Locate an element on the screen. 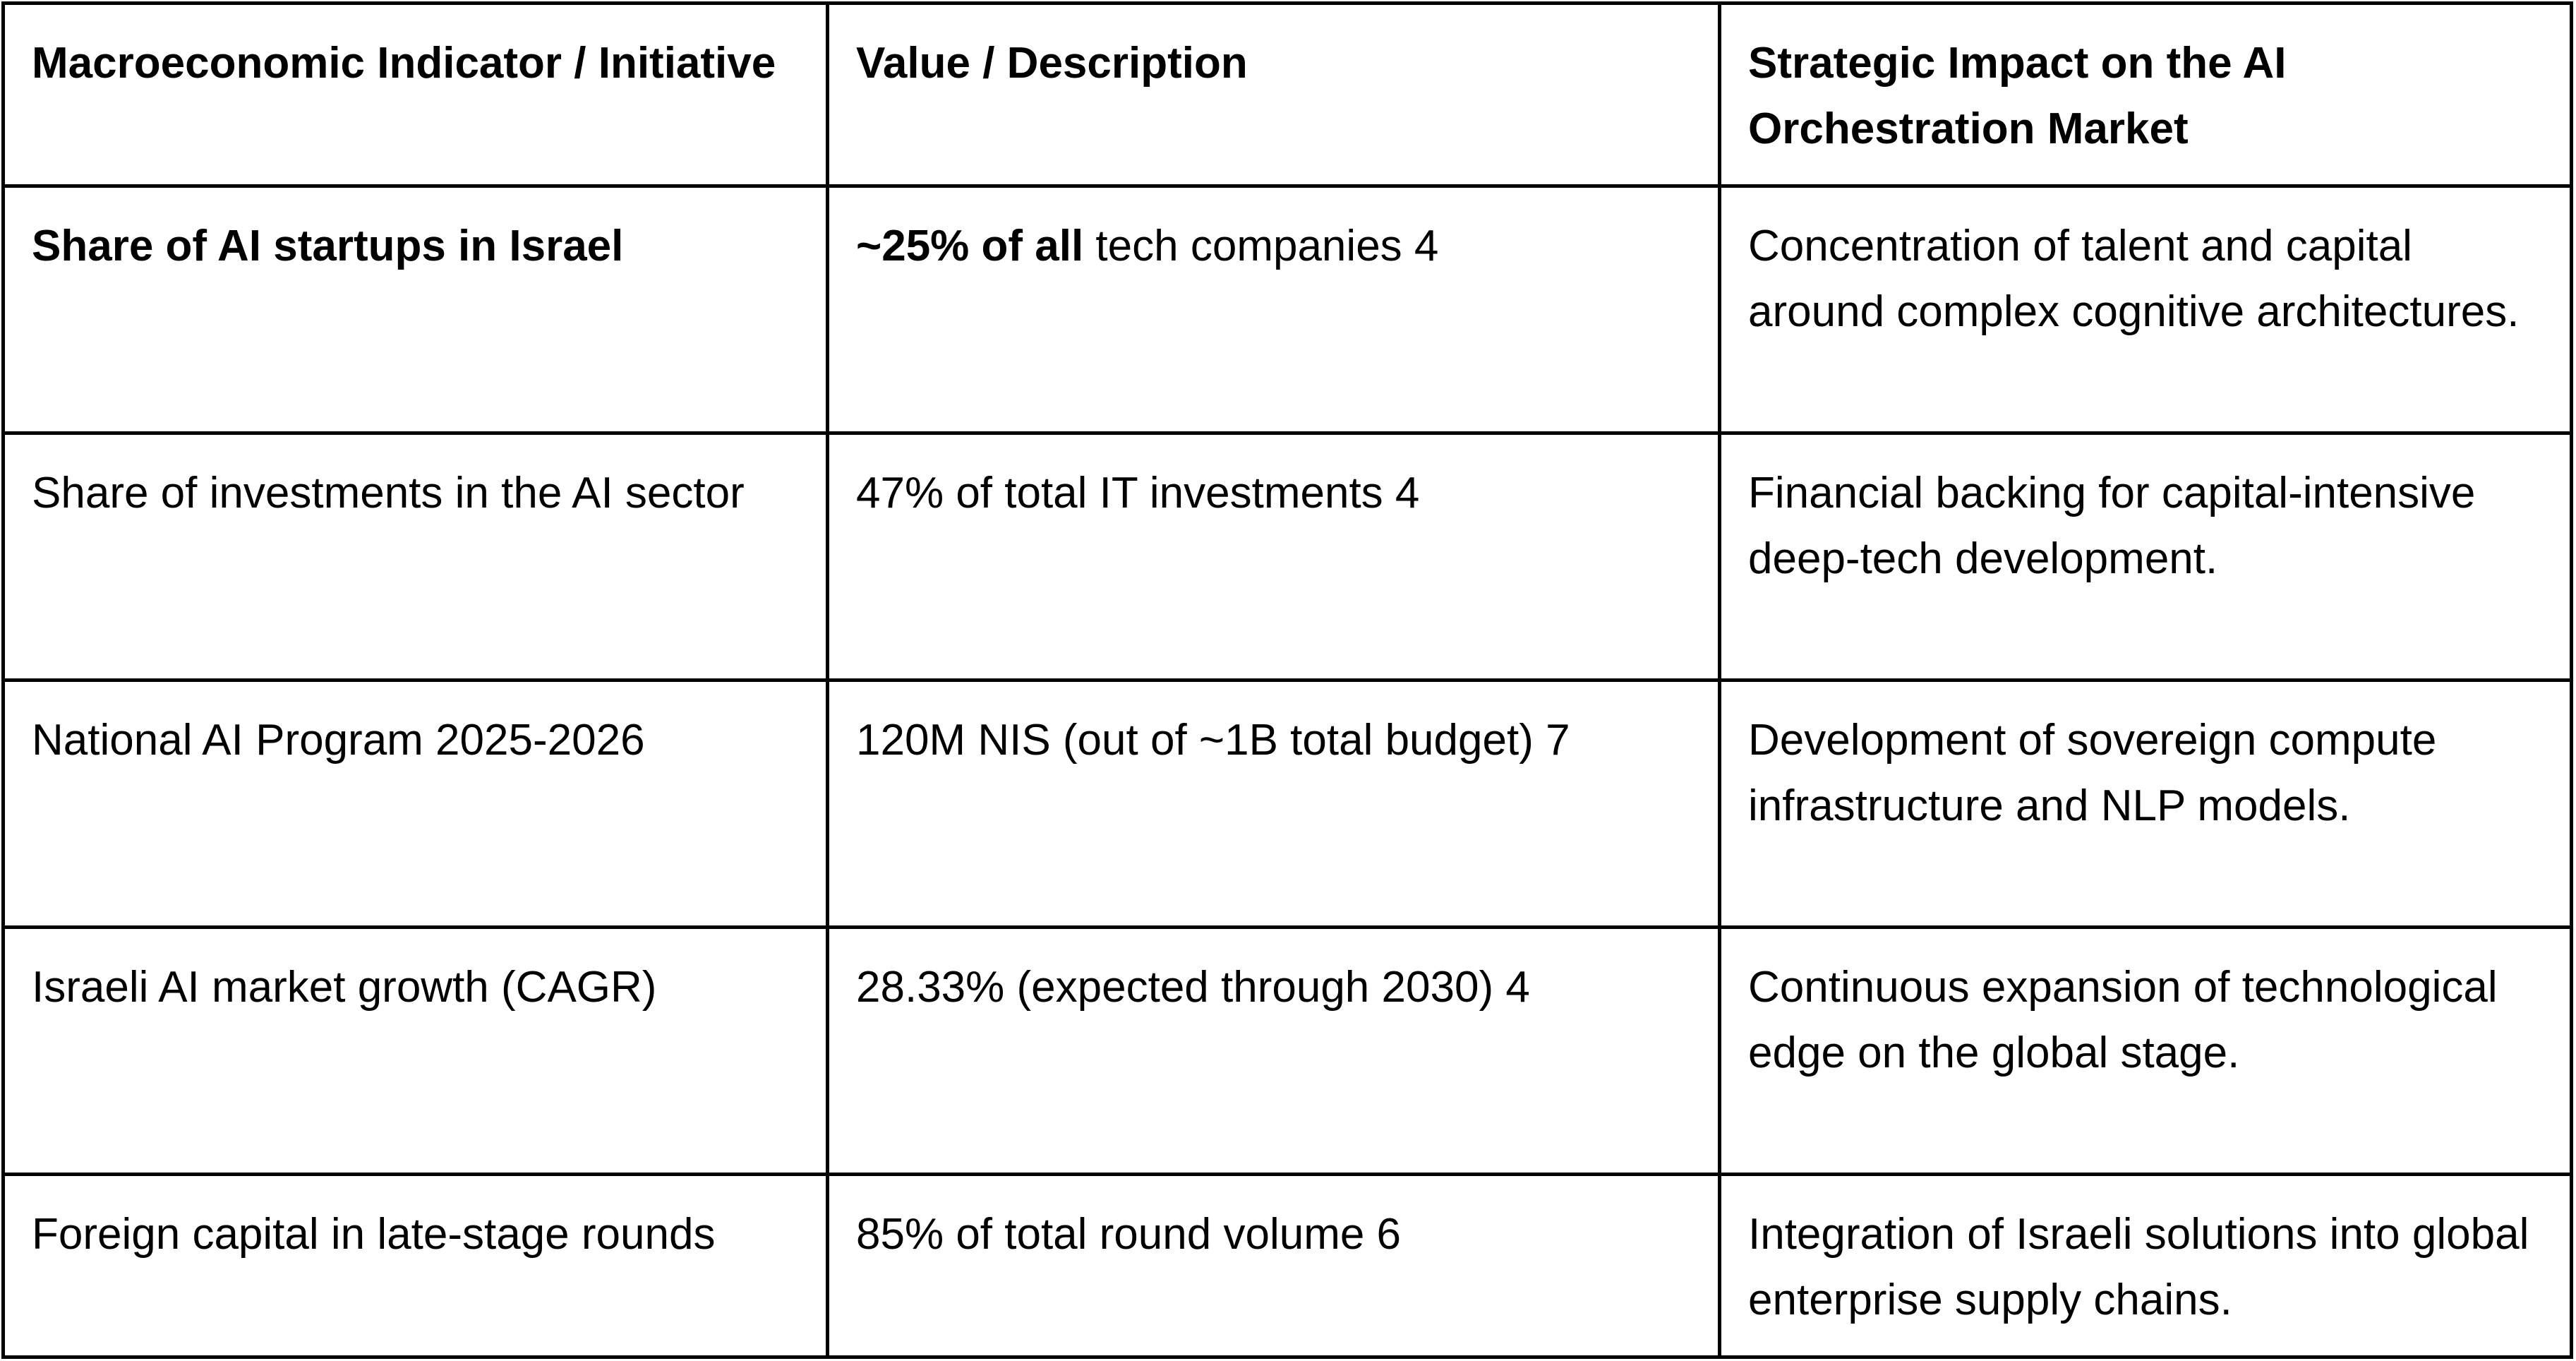  value-text: tech companies 4 is located at coordinates (1261, 246).